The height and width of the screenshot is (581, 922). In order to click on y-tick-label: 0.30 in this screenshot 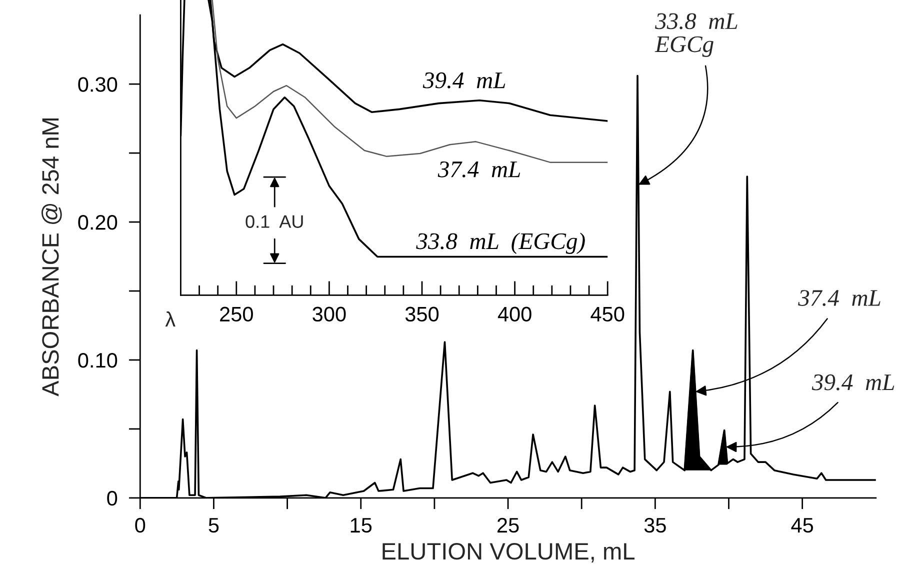, I will do `click(98, 84)`.